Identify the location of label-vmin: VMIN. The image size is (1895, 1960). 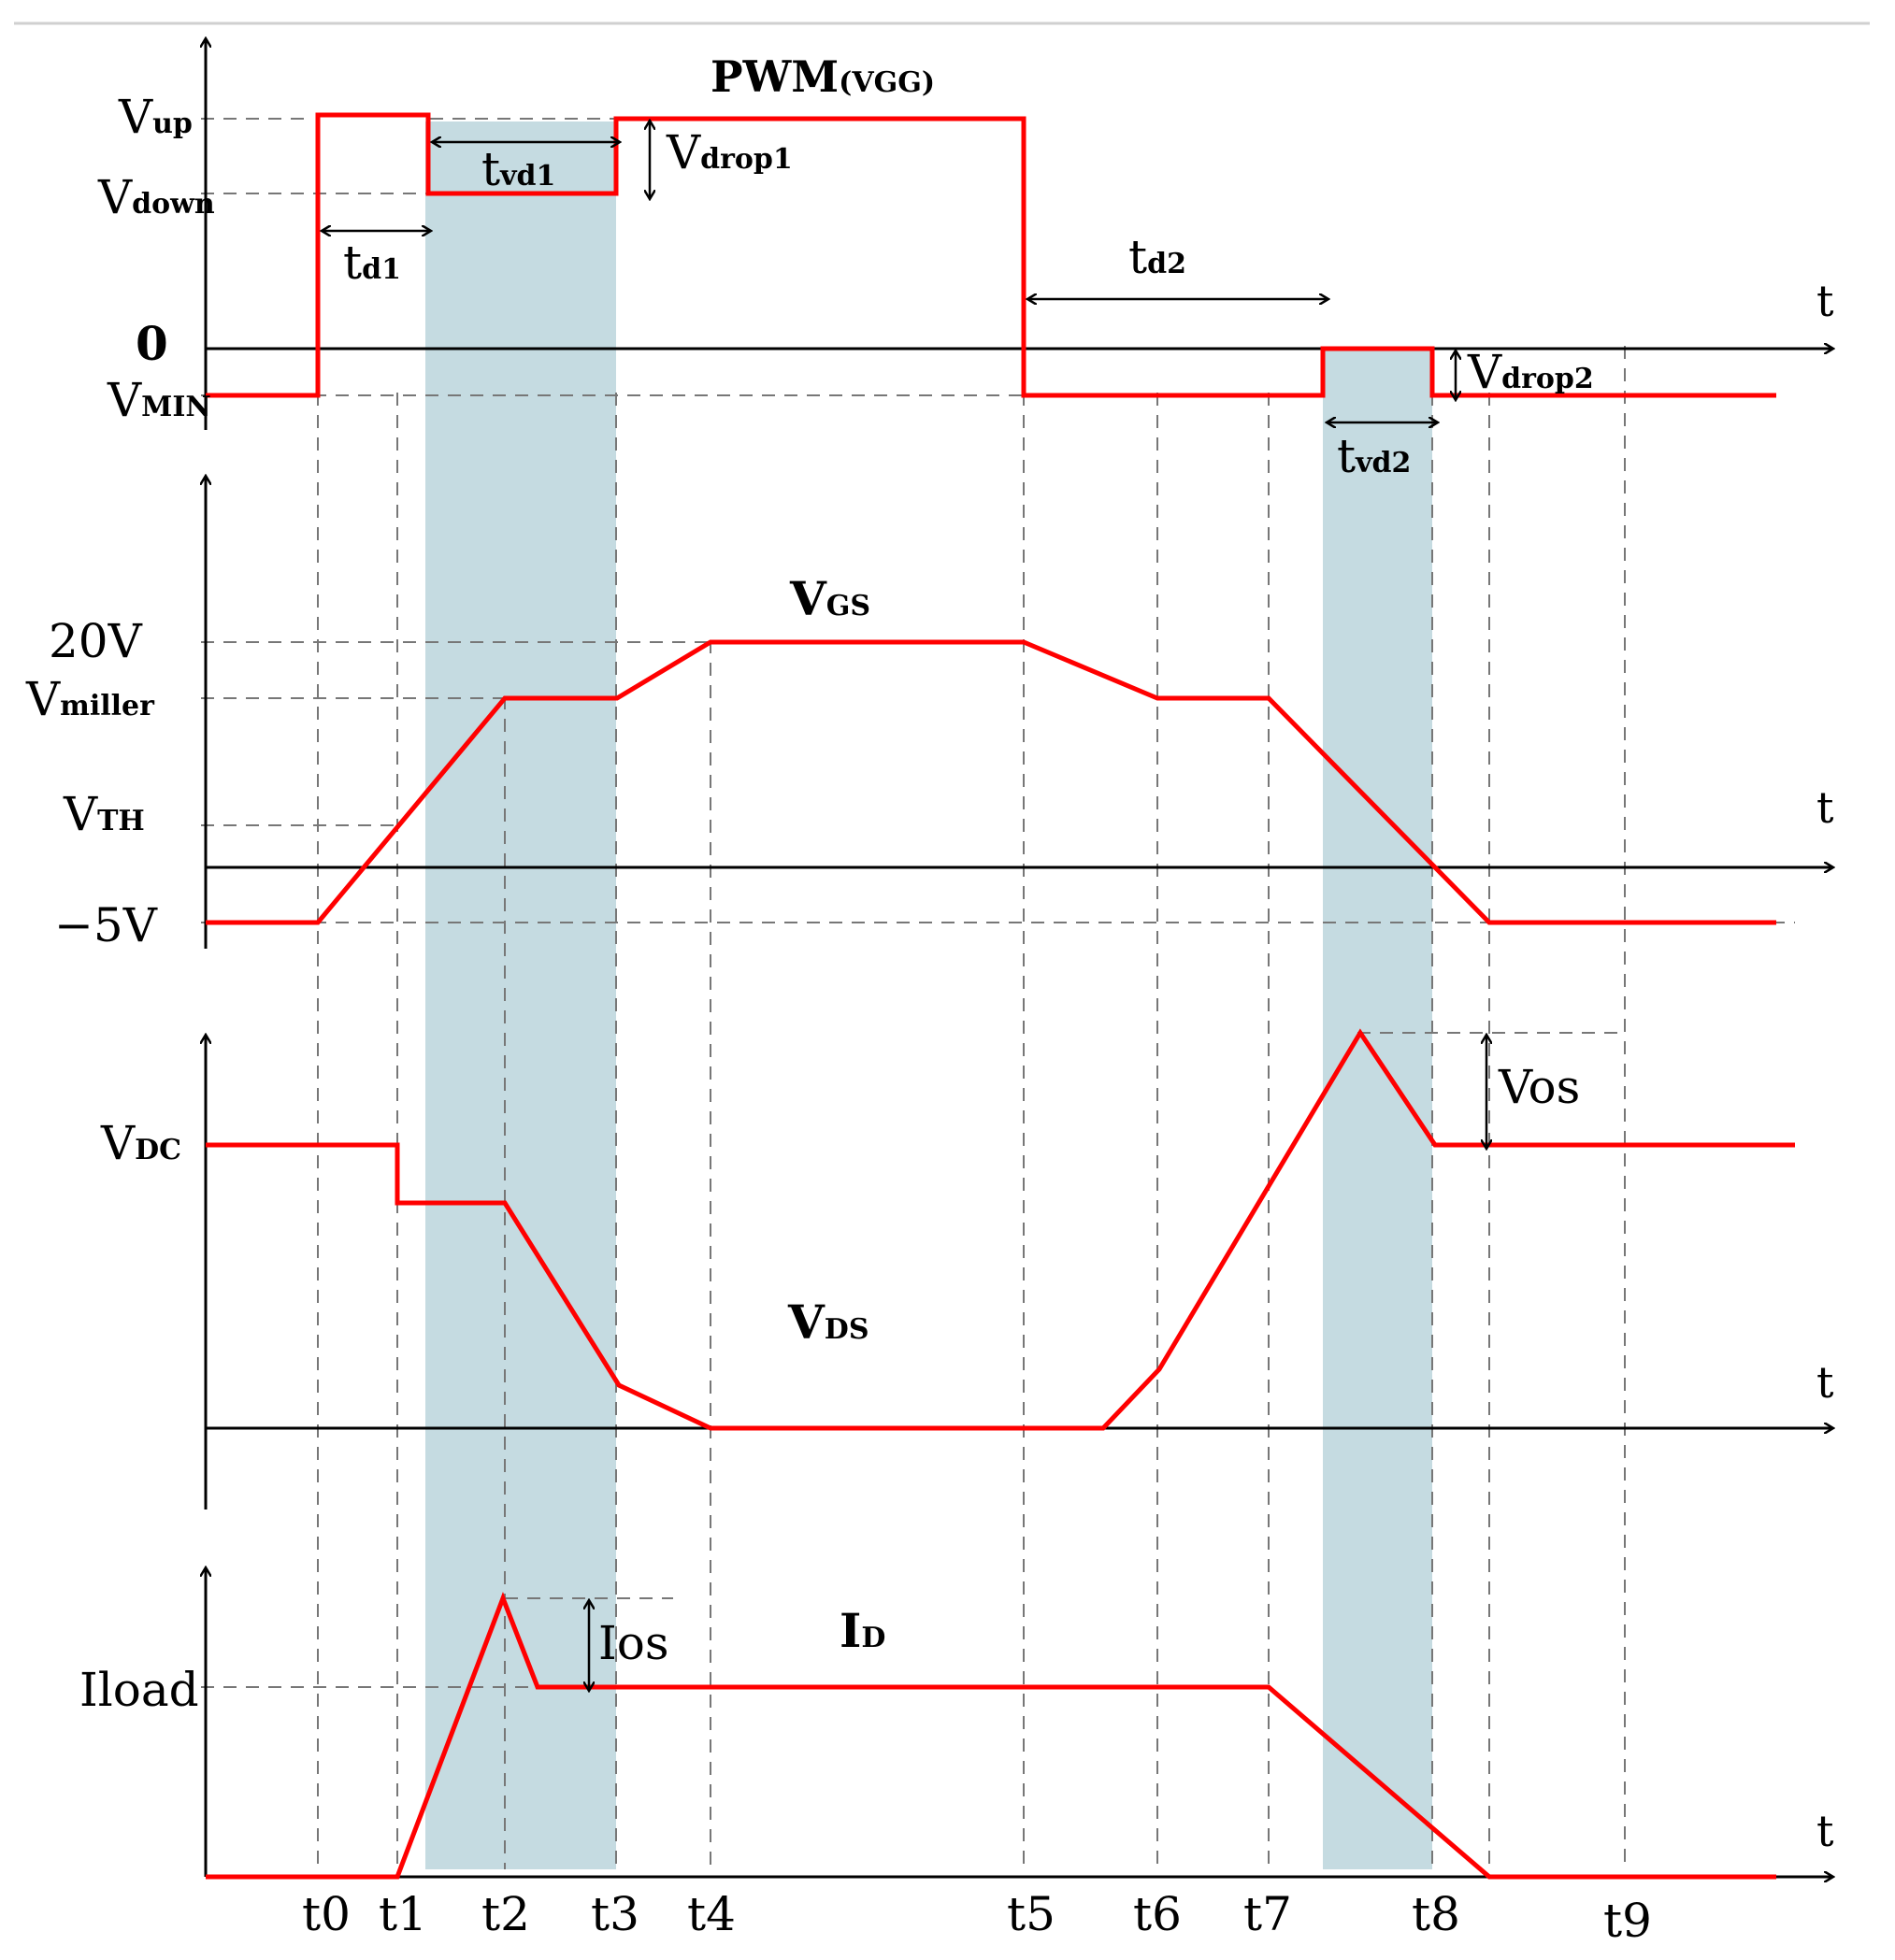
(159, 400).